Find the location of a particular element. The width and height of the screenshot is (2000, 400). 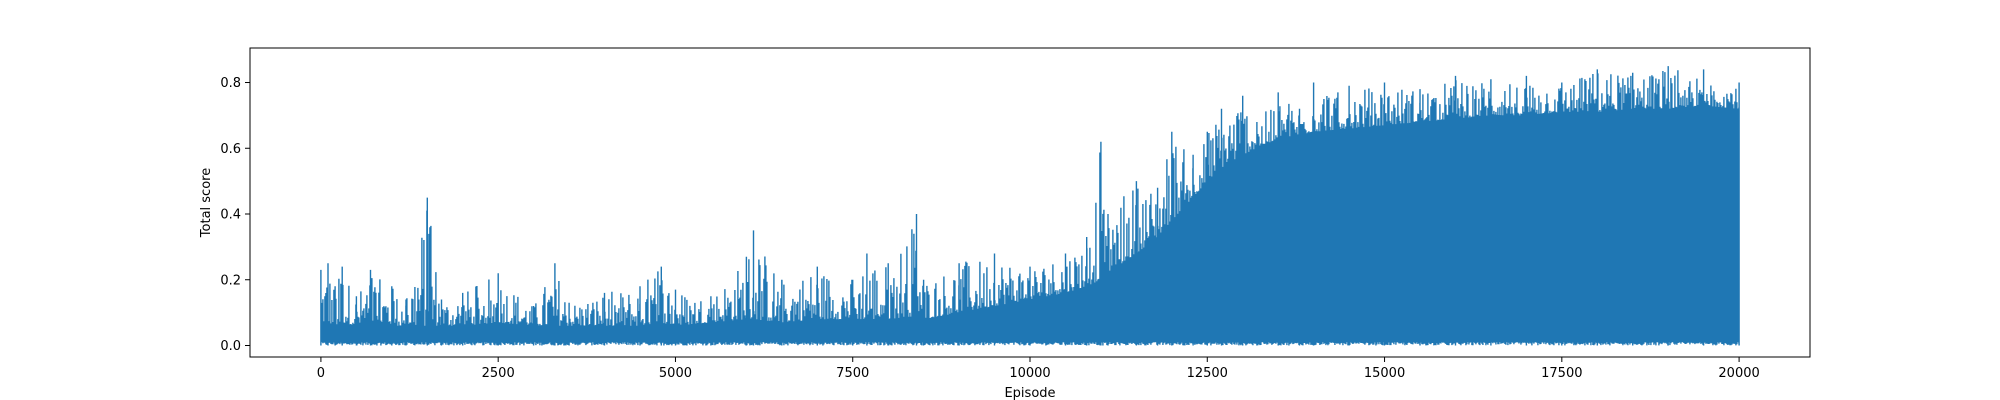

x-tick-label: 15000 is located at coordinates (1384, 373).